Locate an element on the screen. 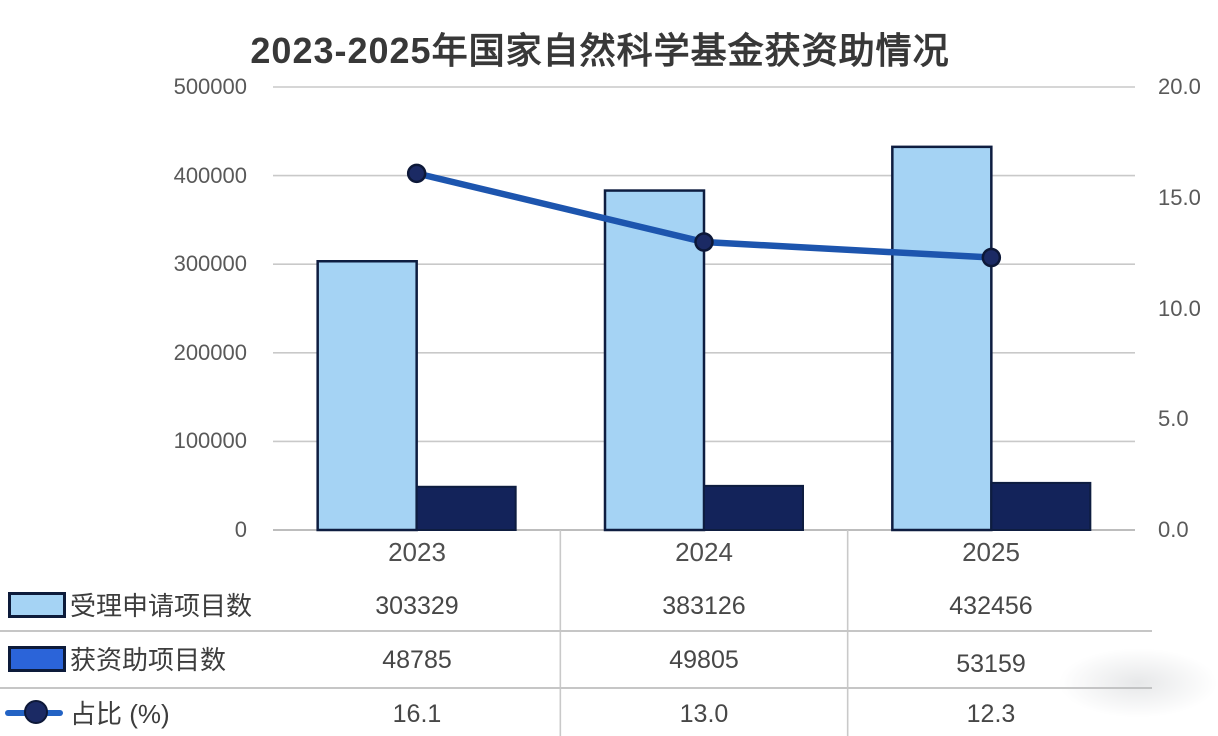 Image resolution: width=1218 pixels, height=736 pixels. legend-funded-label: 获资助项目数 is located at coordinates (148, 660).